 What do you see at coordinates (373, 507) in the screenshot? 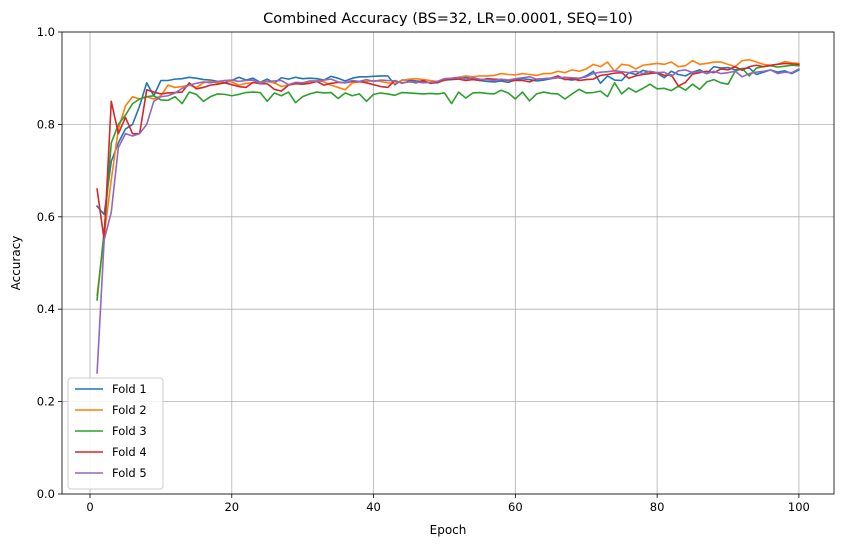
I see `x-tick-label: 40` at bounding box center [373, 507].